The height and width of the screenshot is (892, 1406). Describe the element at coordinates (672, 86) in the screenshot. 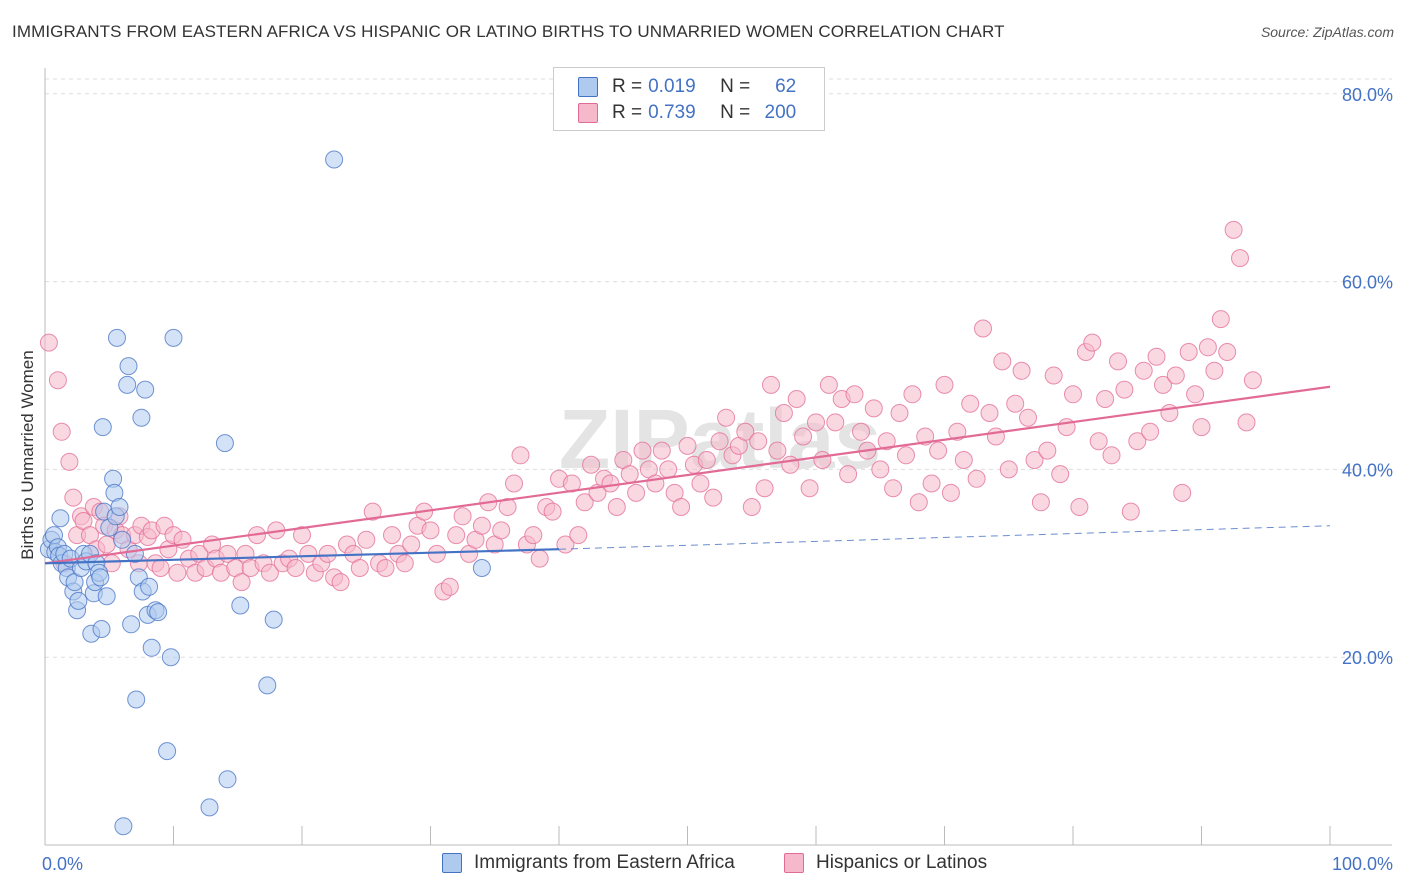

I see `legend-r-value: 0.019` at that location.